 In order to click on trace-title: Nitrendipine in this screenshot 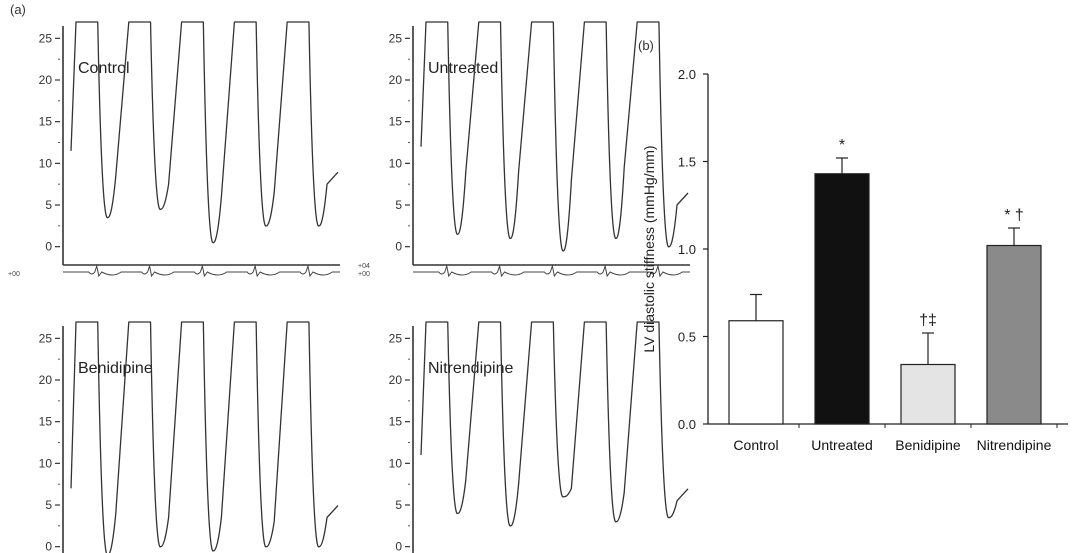, I will do `click(470, 368)`.